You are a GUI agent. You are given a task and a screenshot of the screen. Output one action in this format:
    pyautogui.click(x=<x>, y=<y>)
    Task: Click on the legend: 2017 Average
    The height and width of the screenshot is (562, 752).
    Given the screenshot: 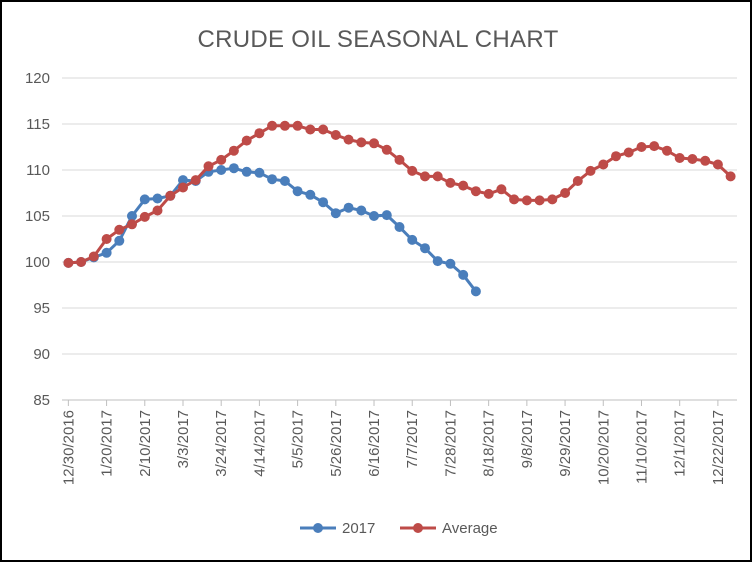 What is the action you would take?
    pyautogui.click(x=399, y=528)
    